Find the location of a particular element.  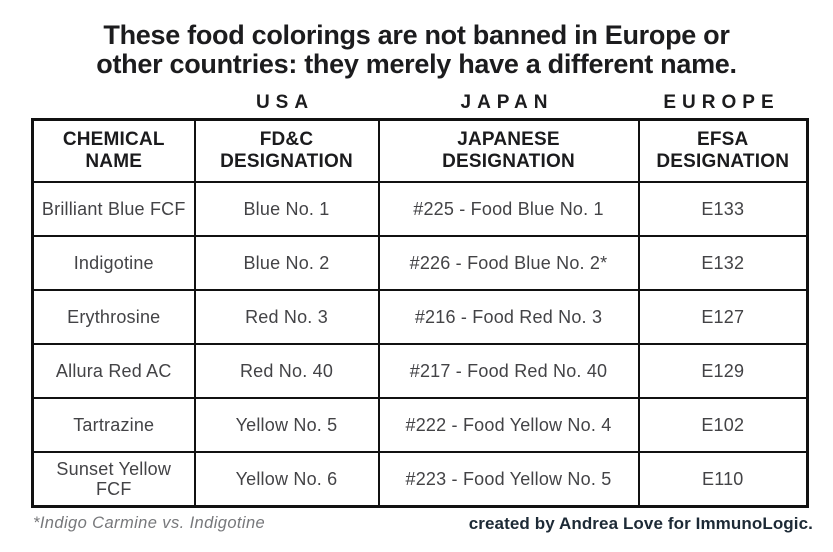

column-header: CHEMICAL NAME is located at coordinates (113, 151).